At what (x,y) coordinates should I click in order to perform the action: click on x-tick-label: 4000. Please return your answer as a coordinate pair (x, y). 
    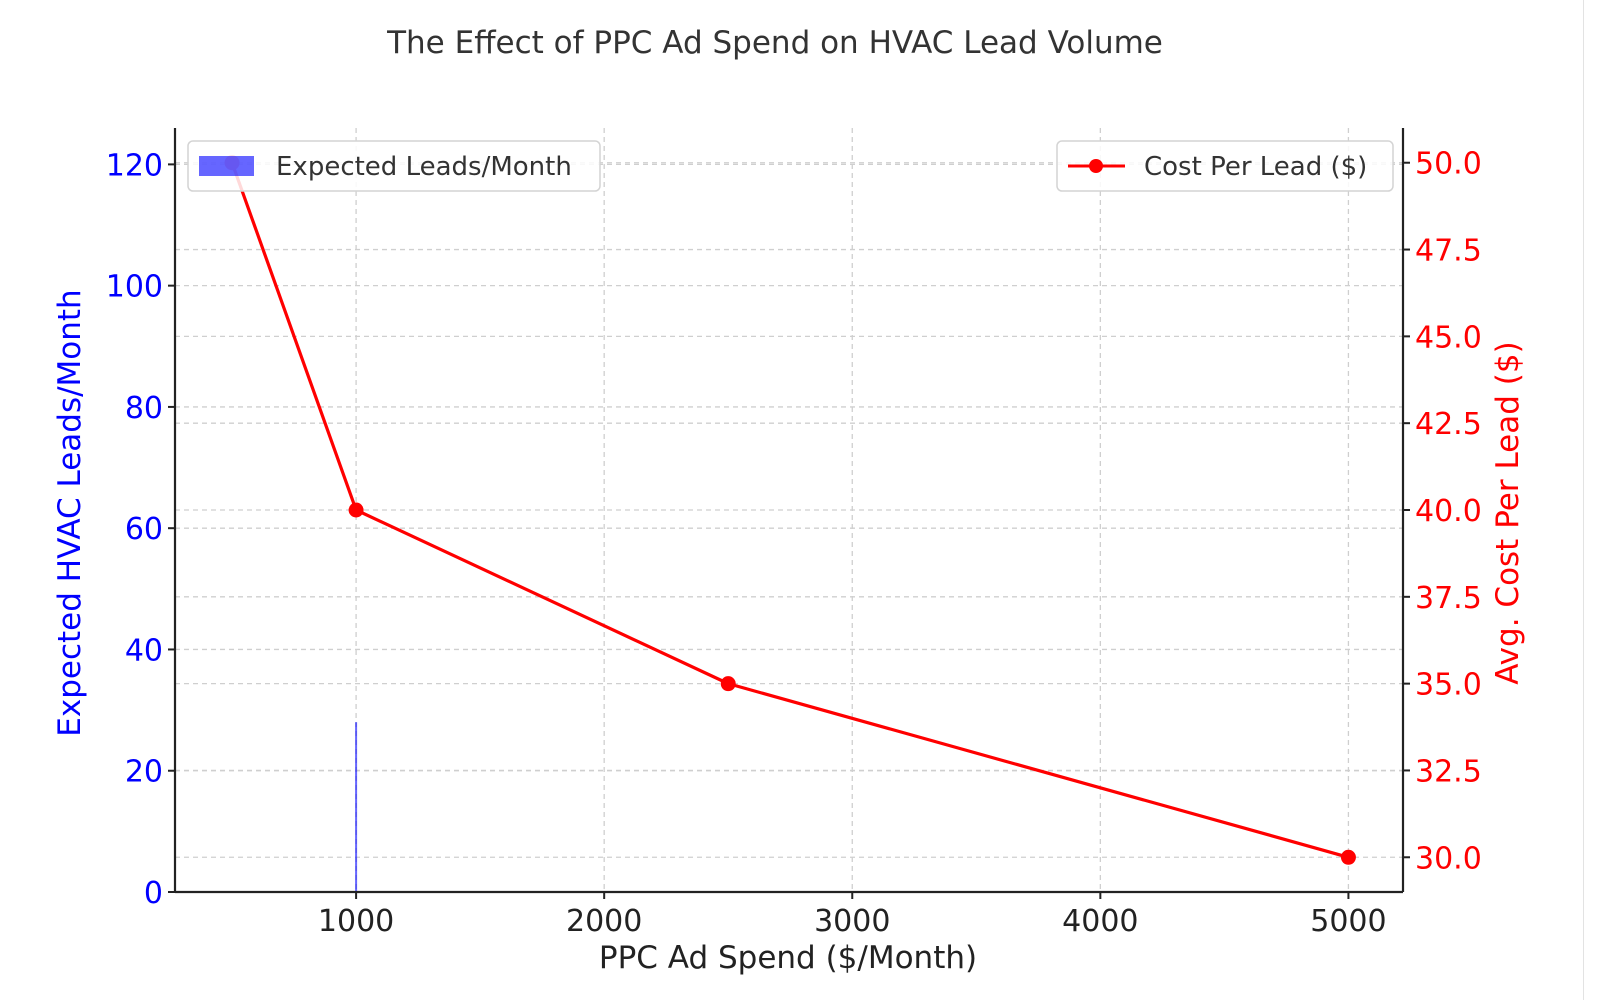
    Looking at the image, I should click on (1100, 921).